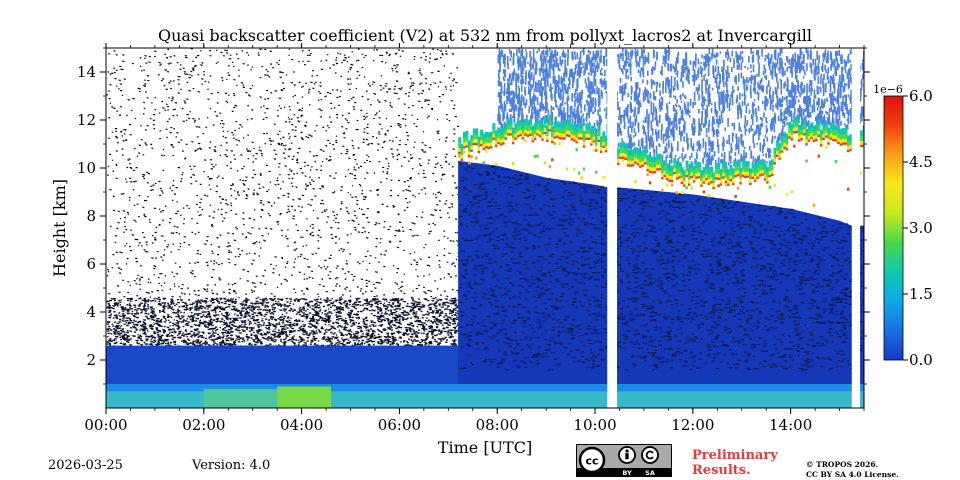 The image size is (960, 480). I want to click on x-tick-label: 10:00, so click(594, 425).